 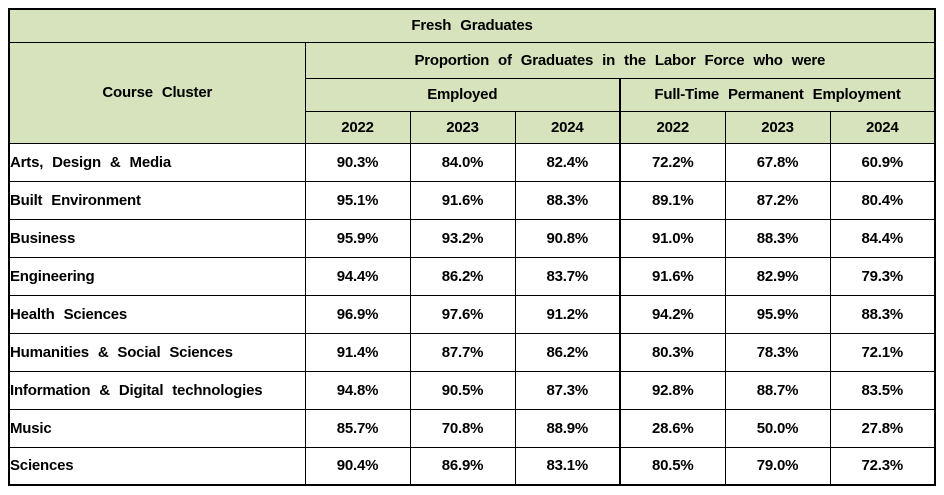 What do you see at coordinates (157, 200) in the screenshot?
I see `row-label: Built Environment` at bounding box center [157, 200].